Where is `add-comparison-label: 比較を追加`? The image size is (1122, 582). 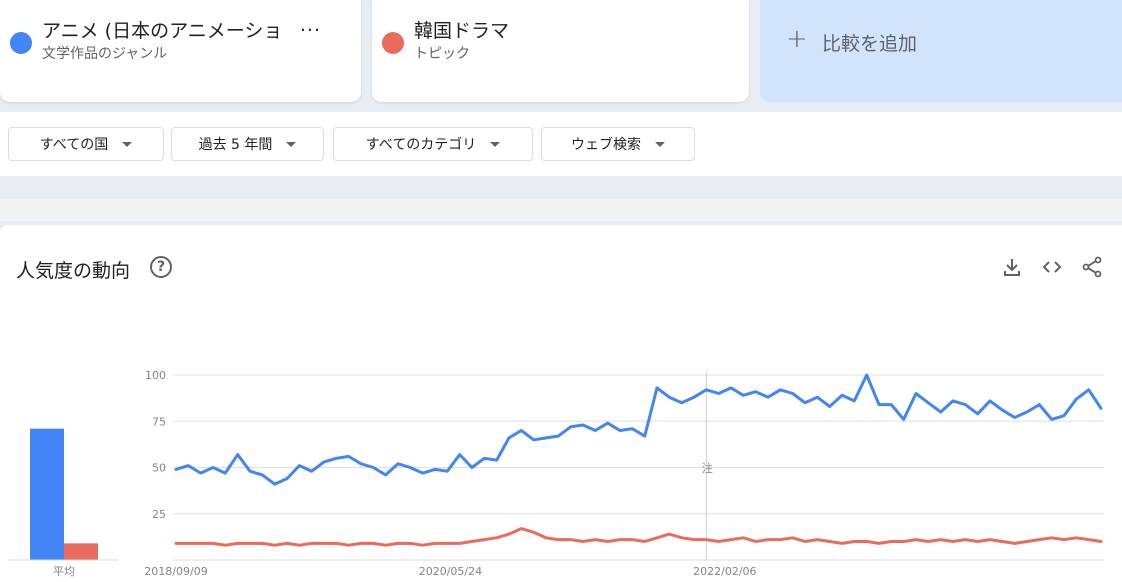
add-comparison-label: 比較を追加 is located at coordinates (870, 44).